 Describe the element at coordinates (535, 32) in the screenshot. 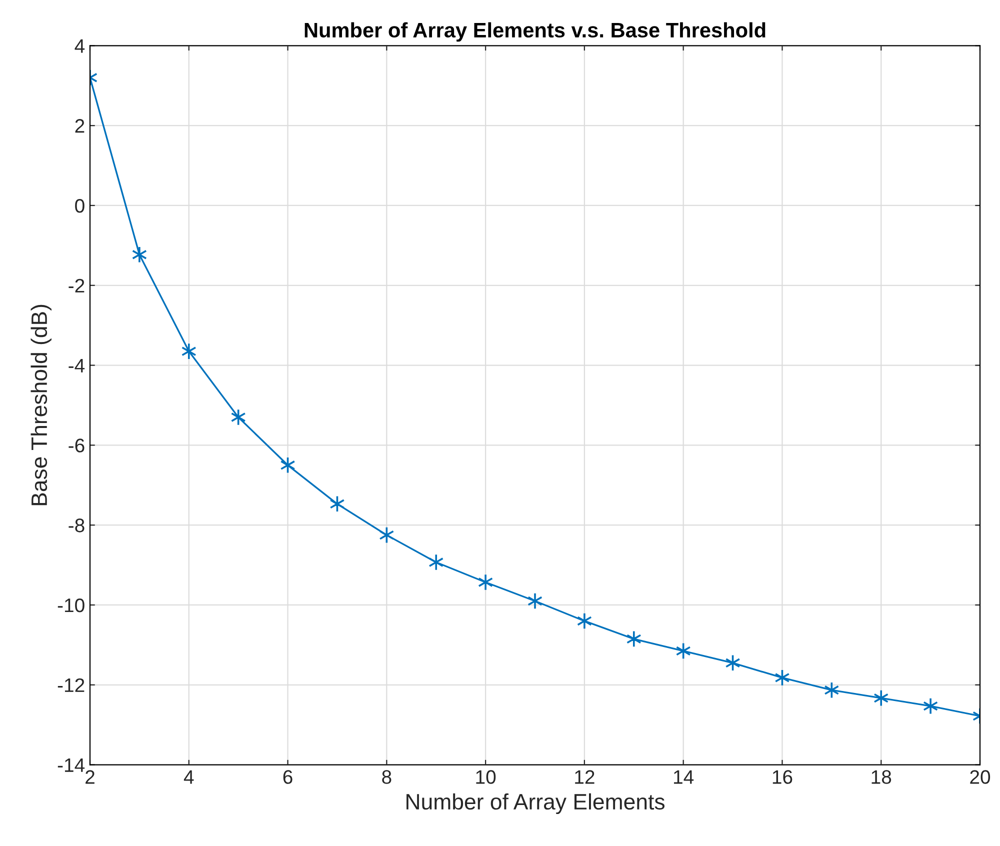

I see `chart-title: Number of Array Elements v.s. Base Threshold` at that location.